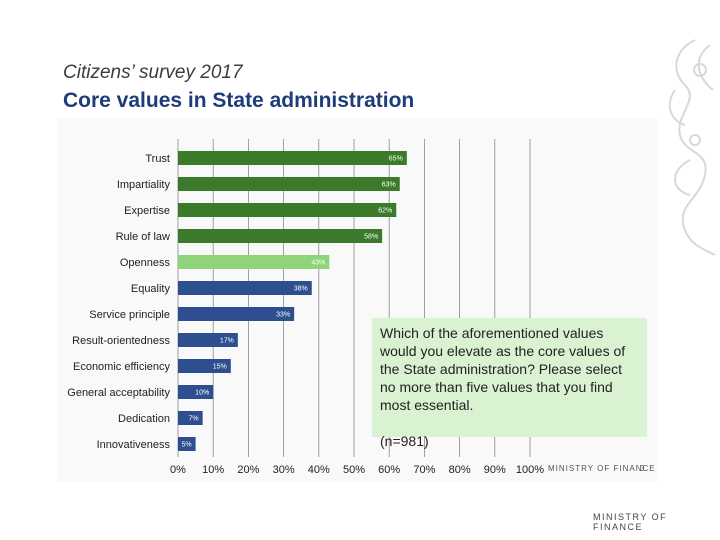 This screenshot has height=540, width=720. What do you see at coordinates (121, 341) in the screenshot?
I see `category-label: Result-orientedness` at bounding box center [121, 341].